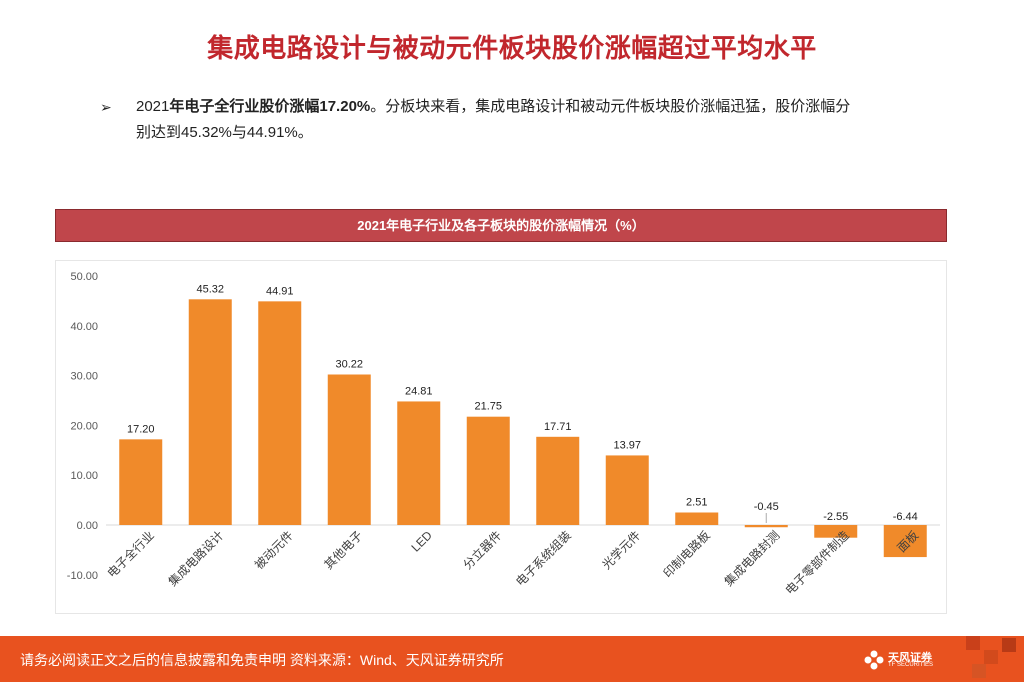 This screenshot has width=1024, height=682. Describe the element at coordinates (82, 576) in the screenshot. I see `y-tick-label: -10.00` at that location.